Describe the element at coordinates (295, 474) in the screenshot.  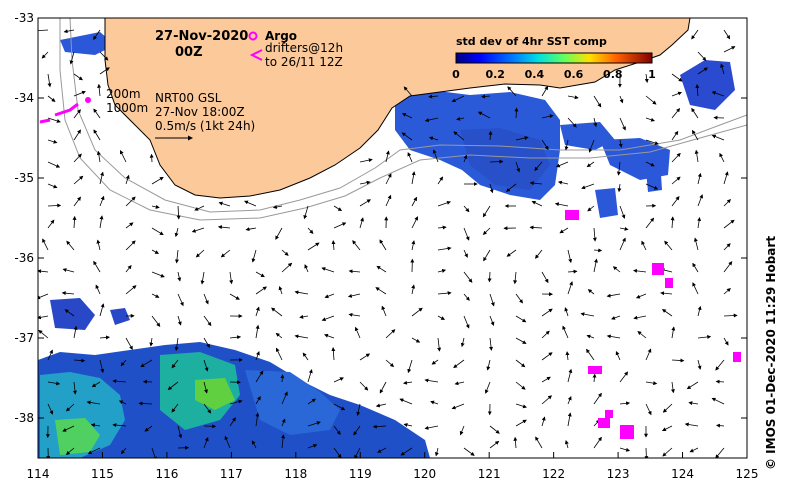
I see `lon-tick-label: 118` at that location.